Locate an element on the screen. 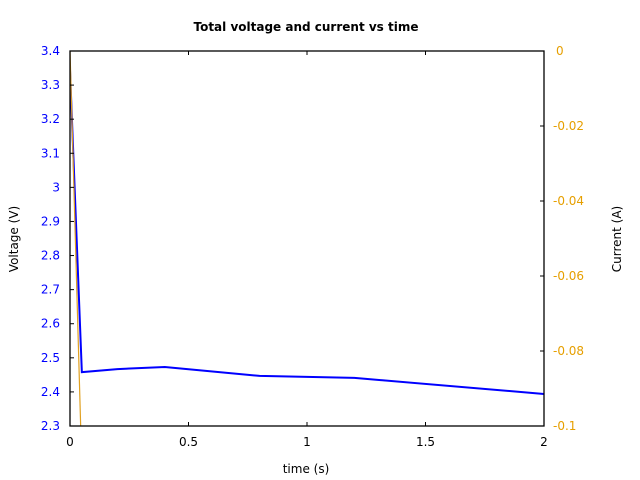  y-tick-label: 2.6 is located at coordinates (50, 324).